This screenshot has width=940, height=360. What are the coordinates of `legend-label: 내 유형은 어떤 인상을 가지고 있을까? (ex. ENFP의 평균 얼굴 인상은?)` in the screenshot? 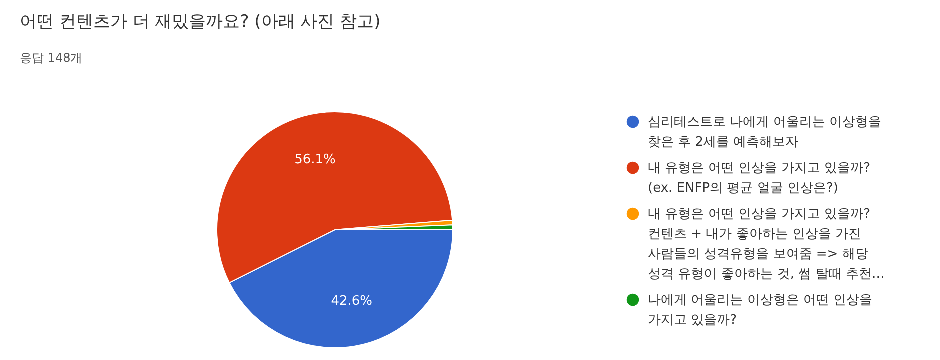 It's located at (759, 178).